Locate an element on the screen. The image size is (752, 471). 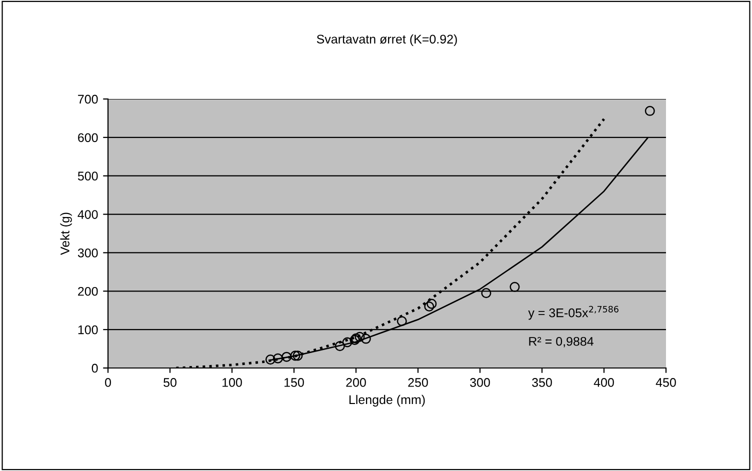
y-tick-label: 200 is located at coordinates (88, 291).